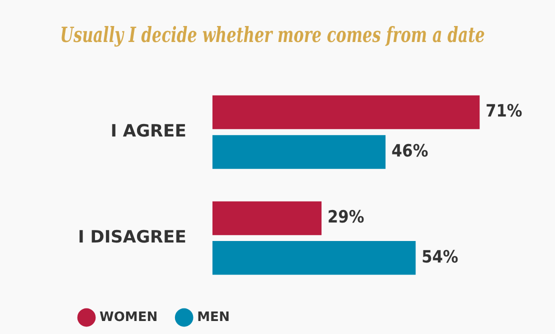  Describe the element at coordinates (440, 257) in the screenshot. I see `data-label: 54%` at that location.